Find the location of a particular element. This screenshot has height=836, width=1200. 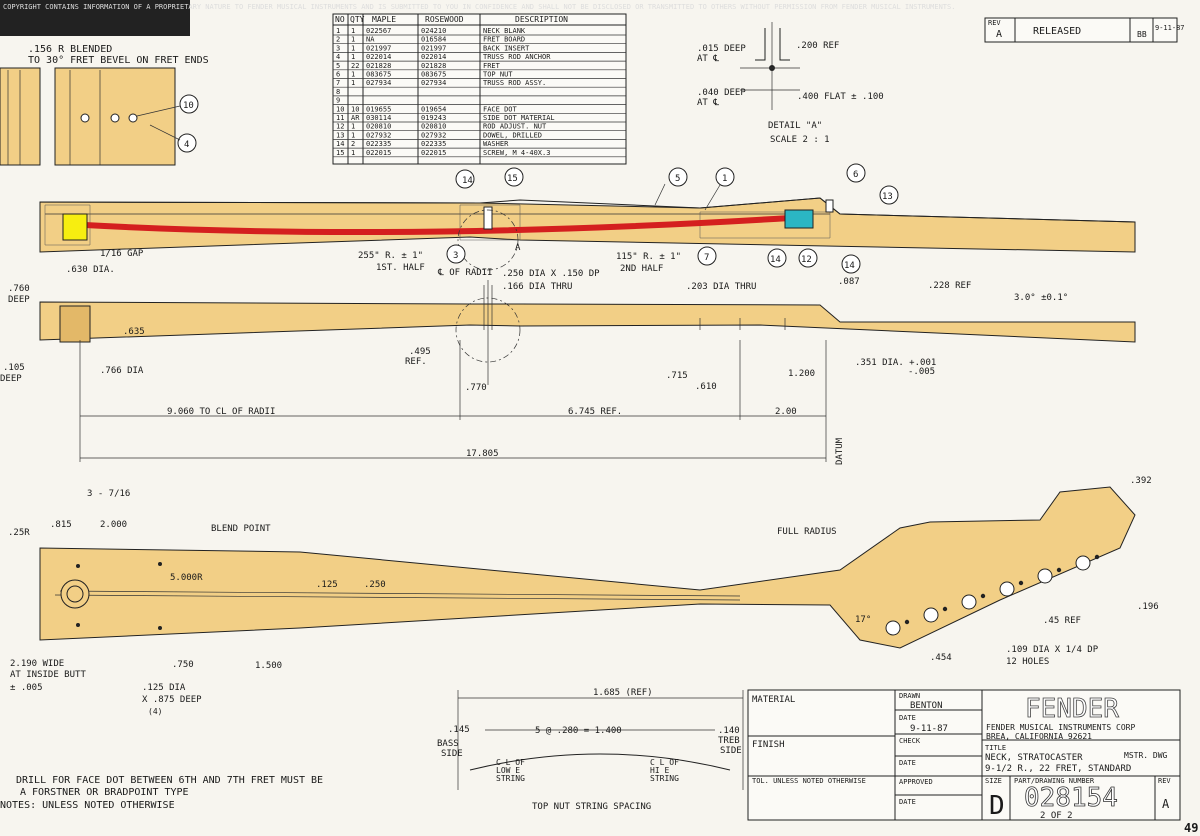

tb-finish: FINISH is located at coordinates (768, 745).